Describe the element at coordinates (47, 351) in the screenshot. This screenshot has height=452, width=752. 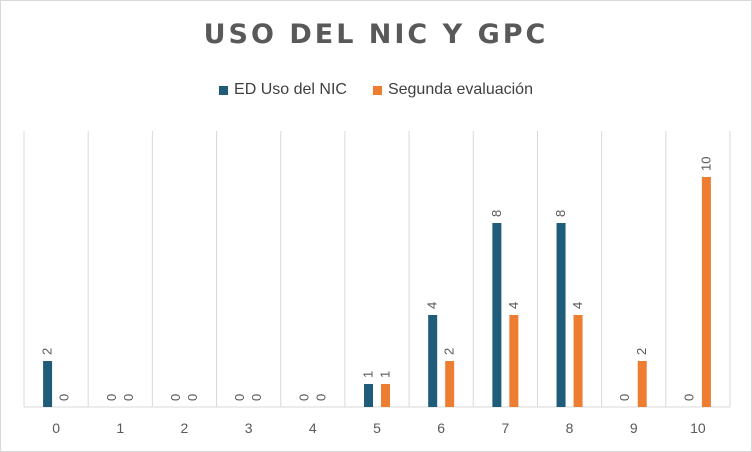
I see `data-label-series-1: 2` at that location.